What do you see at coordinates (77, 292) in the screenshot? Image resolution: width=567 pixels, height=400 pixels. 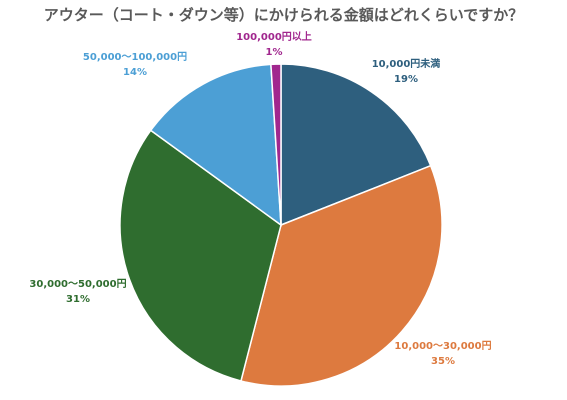 I see `slice-label: 30,000〜50,000円 31%` at bounding box center [77, 292].